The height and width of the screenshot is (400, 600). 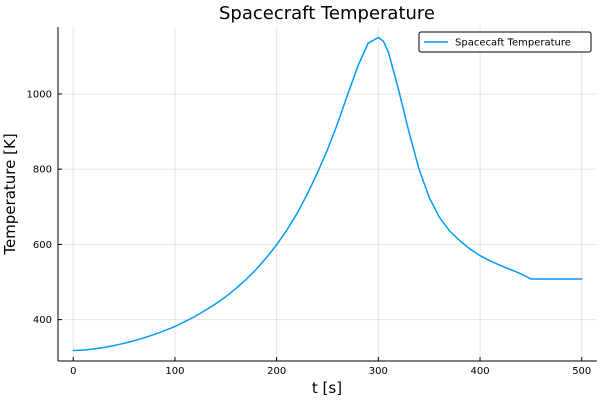 What do you see at coordinates (480, 371) in the screenshot?
I see `x-tick-label: 400` at bounding box center [480, 371].